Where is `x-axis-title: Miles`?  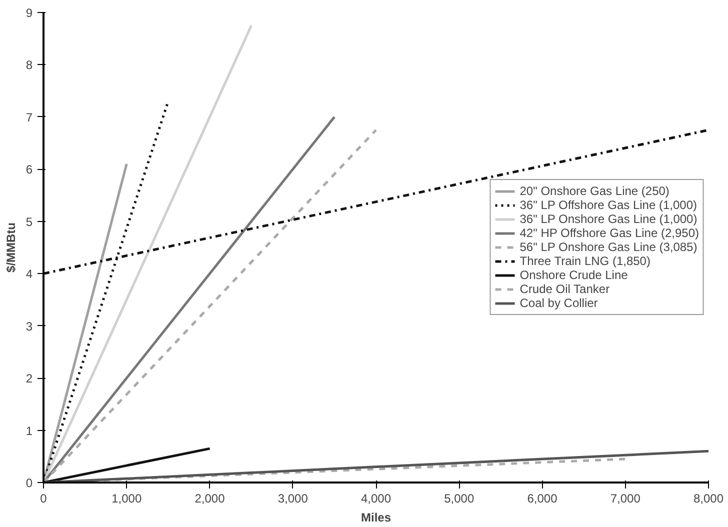 x-axis-title: Miles is located at coordinates (376, 517).